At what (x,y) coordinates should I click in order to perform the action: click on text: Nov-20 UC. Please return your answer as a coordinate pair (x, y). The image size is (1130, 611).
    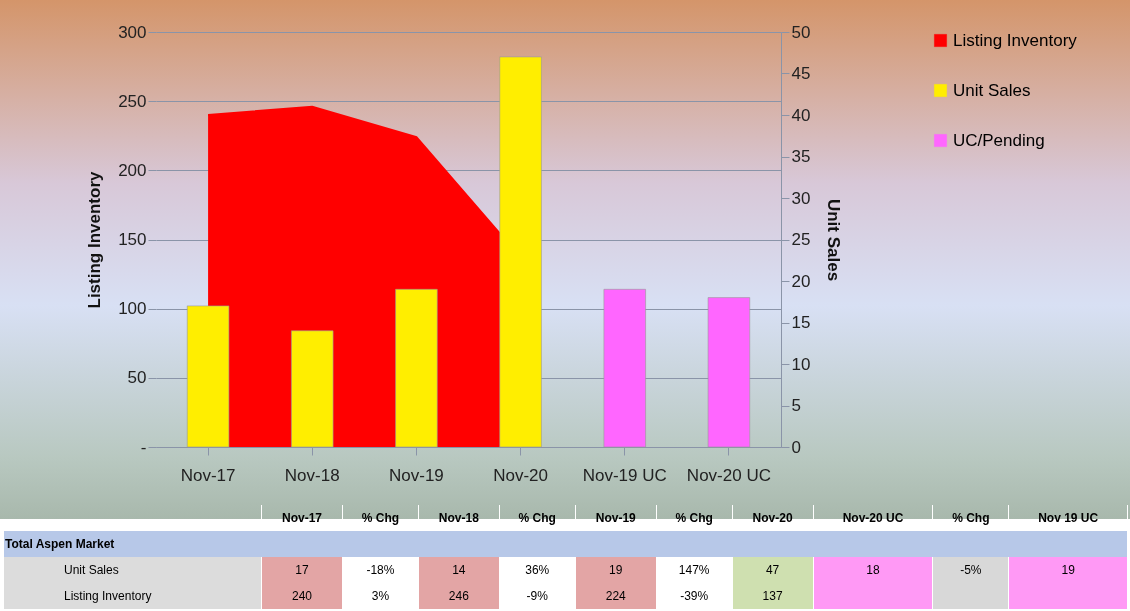
    Looking at the image, I should click on (873, 518).